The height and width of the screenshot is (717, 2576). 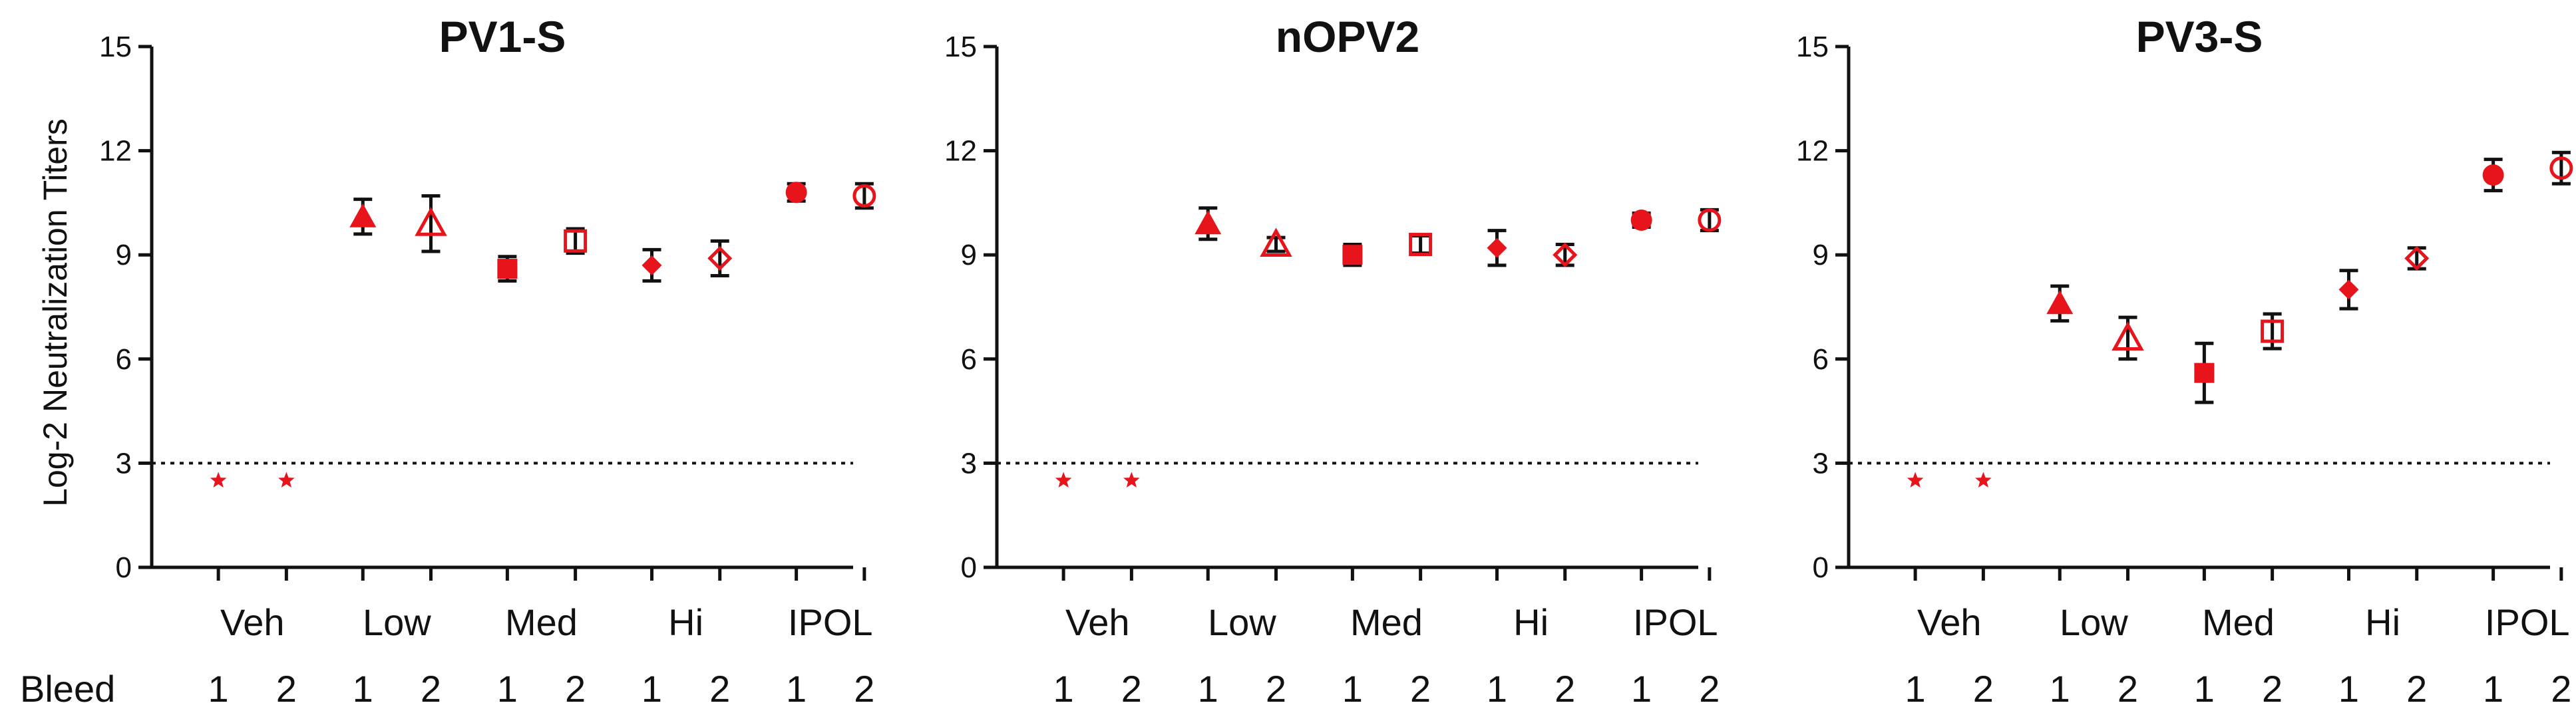 What do you see at coordinates (67, 689) in the screenshot?
I see `bleed-row-label: Bleed` at bounding box center [67, 689].